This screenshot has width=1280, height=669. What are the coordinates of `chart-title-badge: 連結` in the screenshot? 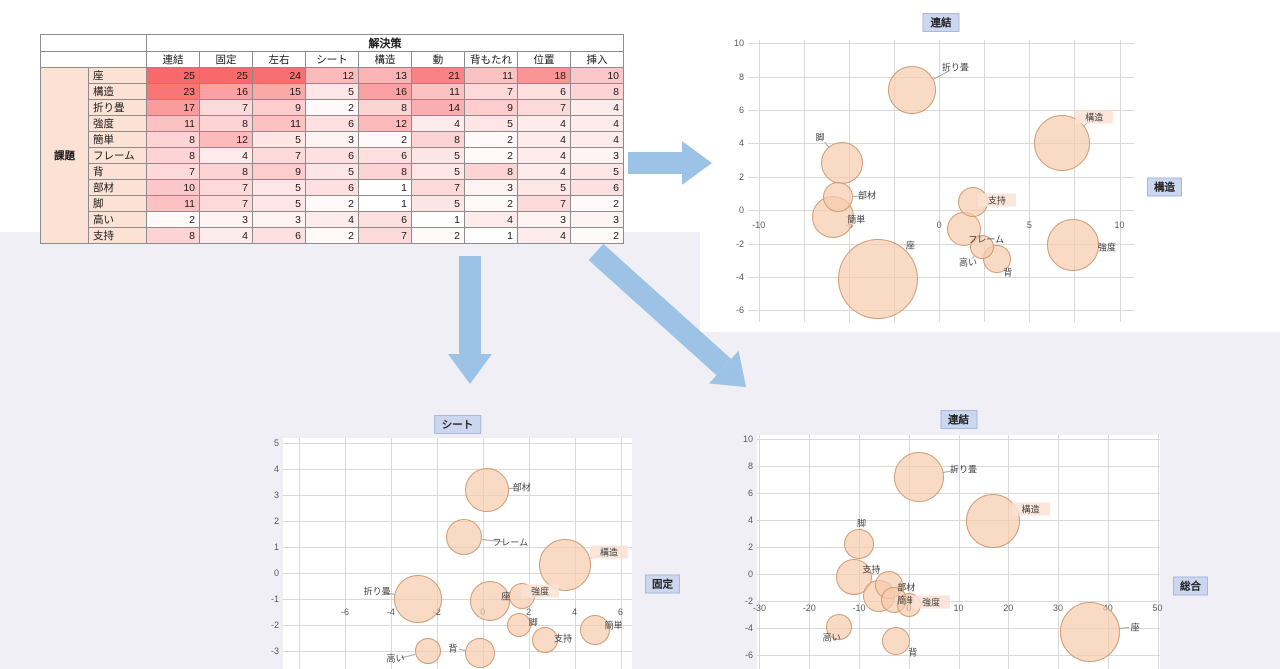 It's located at (941, 22).